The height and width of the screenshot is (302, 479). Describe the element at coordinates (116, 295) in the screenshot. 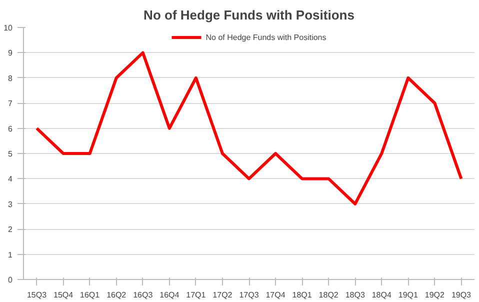

I see `x-tick-label: 16Q2` at that location.